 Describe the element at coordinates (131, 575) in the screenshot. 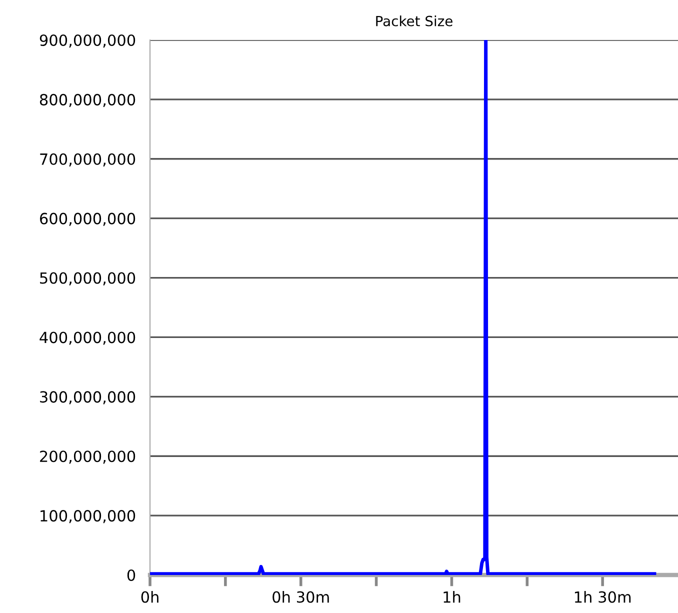

I see `y-tick-label: 0` at that location.